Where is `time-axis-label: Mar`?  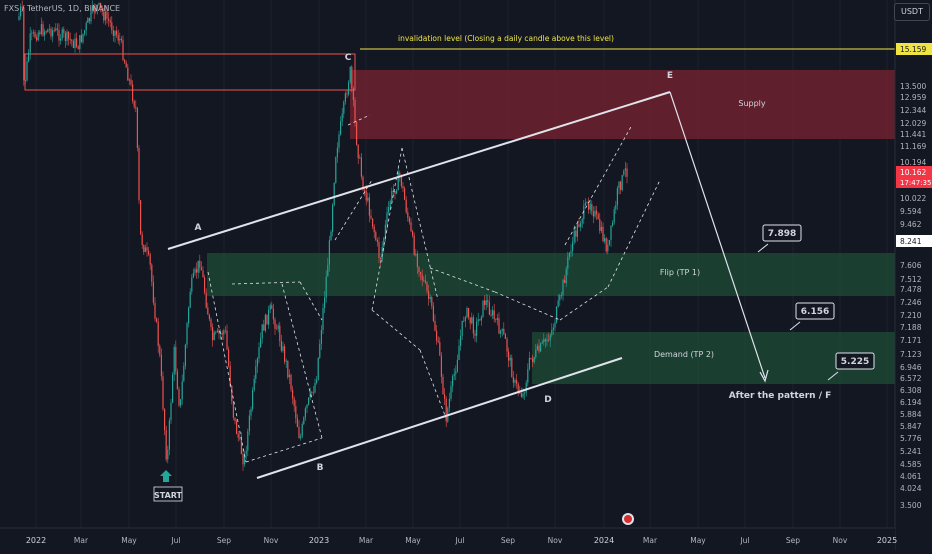 time-axis-label: Mar is located at coordinates (650, 540).